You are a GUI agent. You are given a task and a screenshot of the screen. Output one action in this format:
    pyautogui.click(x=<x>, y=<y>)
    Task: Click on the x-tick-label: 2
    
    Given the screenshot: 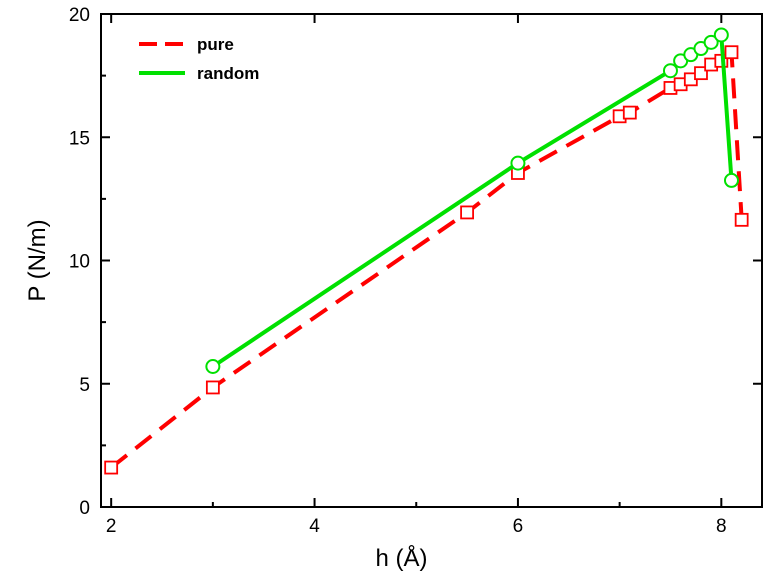 What is the action you would take?
    pyautogui.click(x=111, y=526)
    